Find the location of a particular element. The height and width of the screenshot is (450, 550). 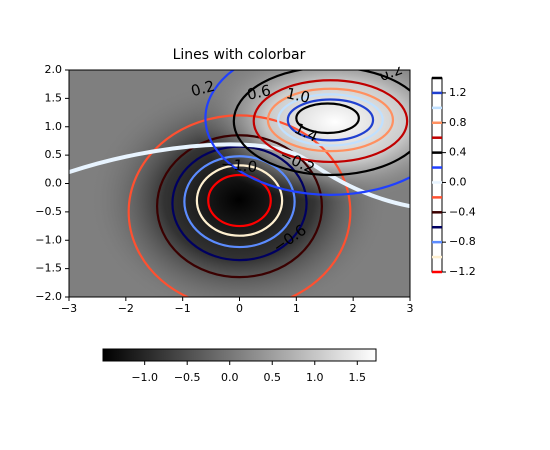

colorbar-tick-label: −1.2 is located at coordinates (462, 271).